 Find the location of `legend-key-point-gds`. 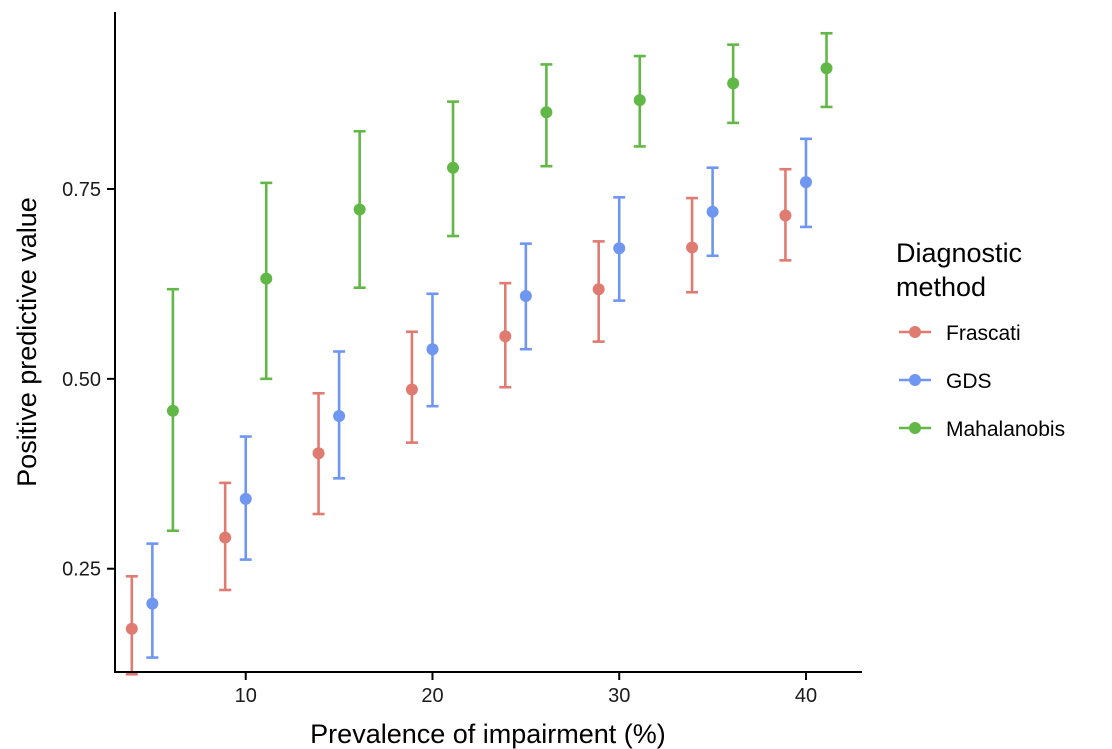

legend-key-point-gds is located at coordinates (915, 380).